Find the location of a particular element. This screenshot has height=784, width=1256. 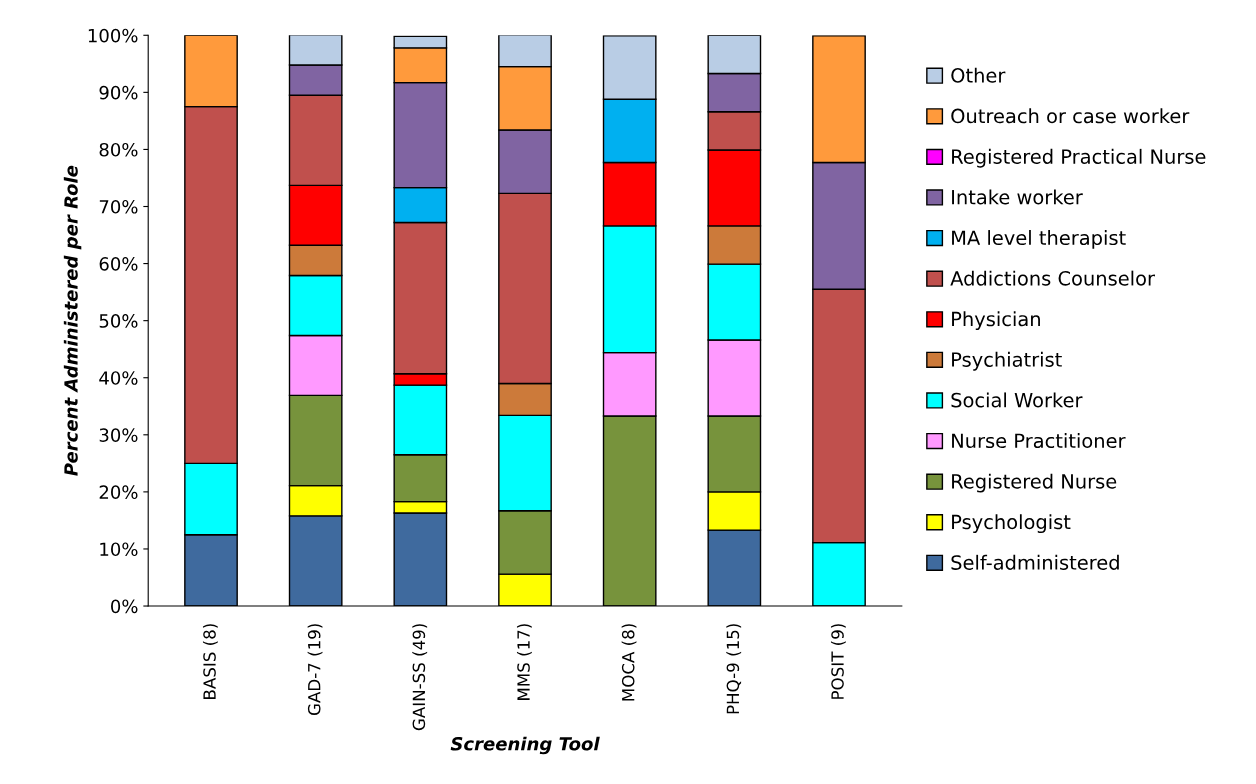

x-axis-title: Screening Tool is located at coordinates (525, 745).